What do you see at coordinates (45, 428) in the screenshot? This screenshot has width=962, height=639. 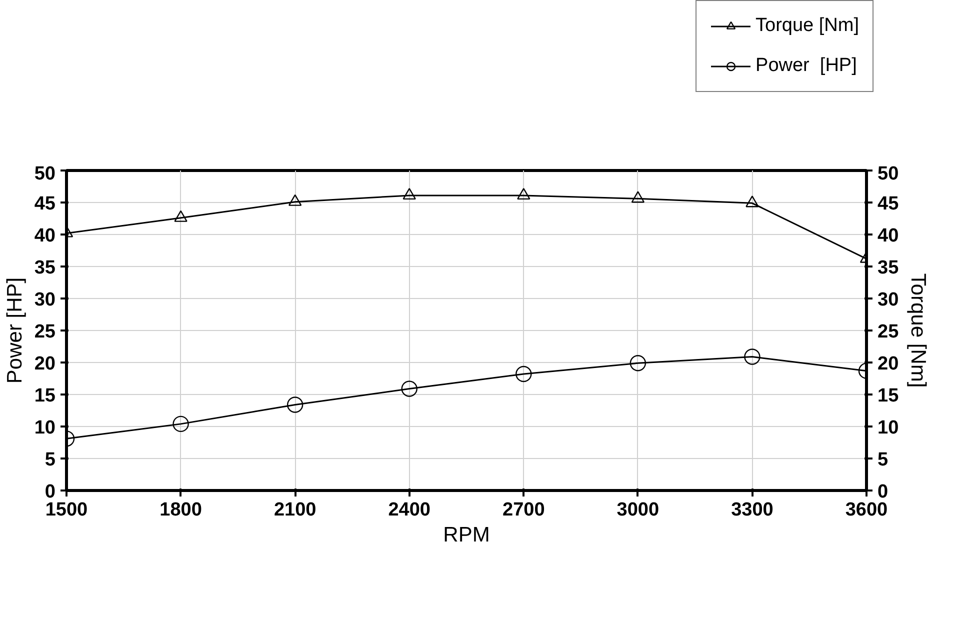 I see `y-tick-label: 10` at bounding box center [45, 428].